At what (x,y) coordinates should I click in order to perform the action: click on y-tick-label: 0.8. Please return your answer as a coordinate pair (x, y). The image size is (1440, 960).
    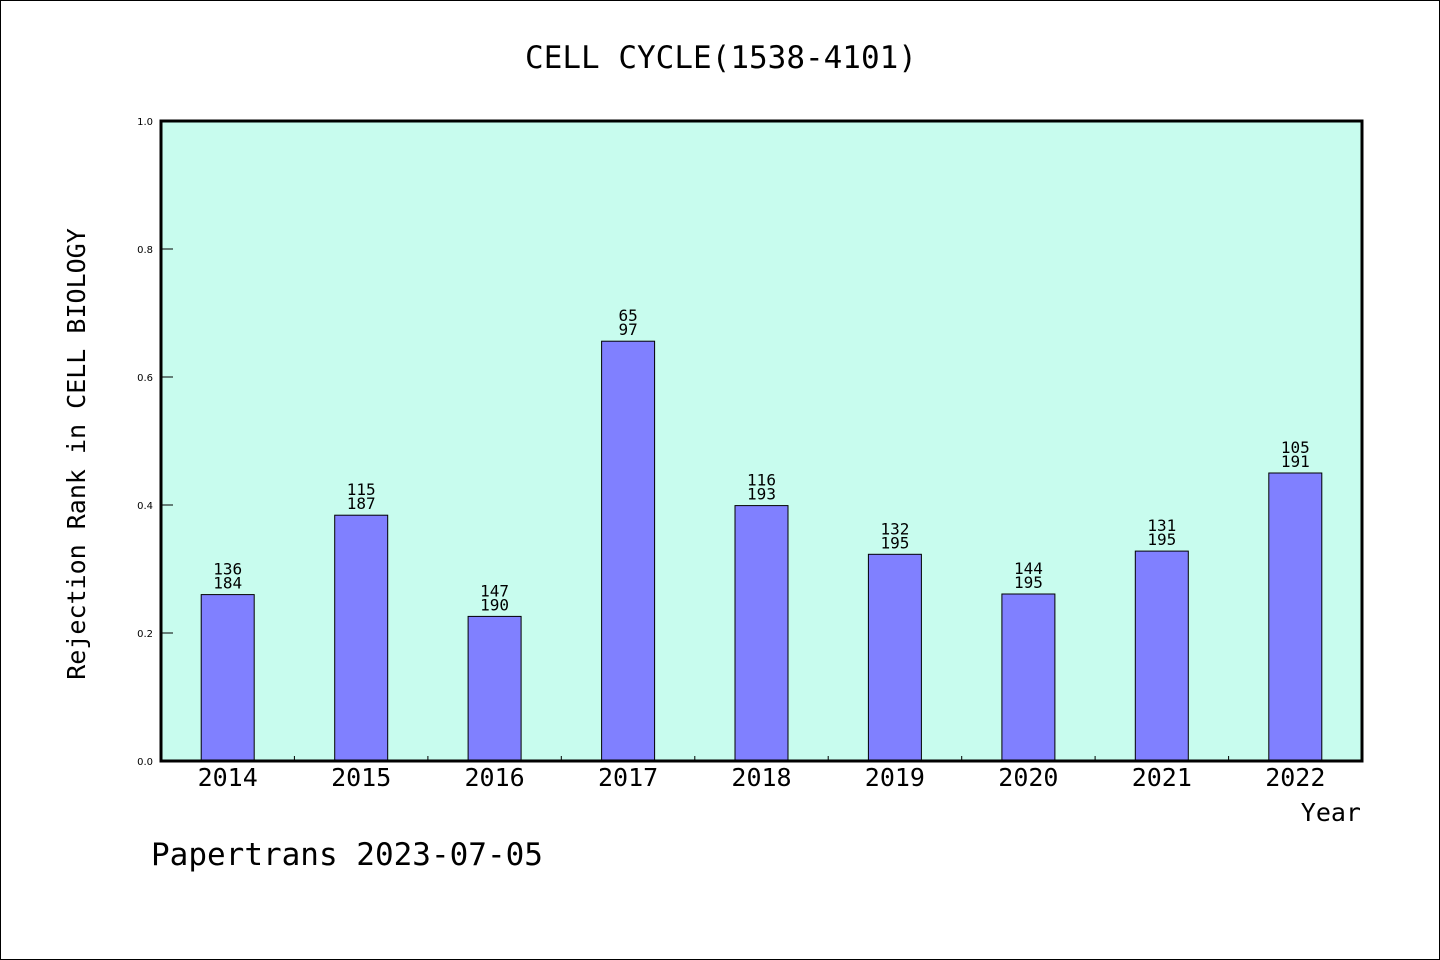
    Looking at the image, I should click on (145, 250).